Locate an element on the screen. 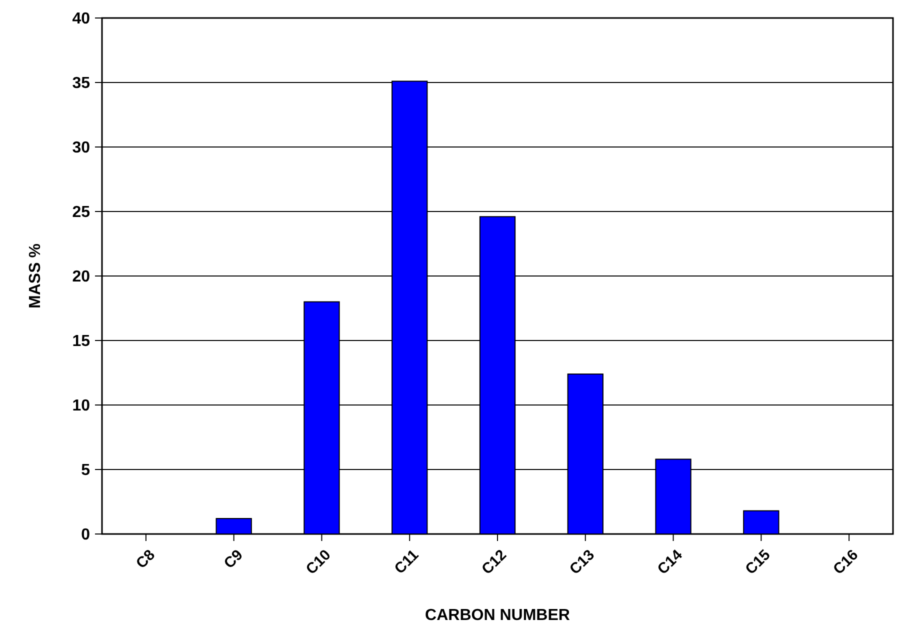 This screenshot has width=907, height=638. y-tick-label: 10 is located at coordinates (81, 406).